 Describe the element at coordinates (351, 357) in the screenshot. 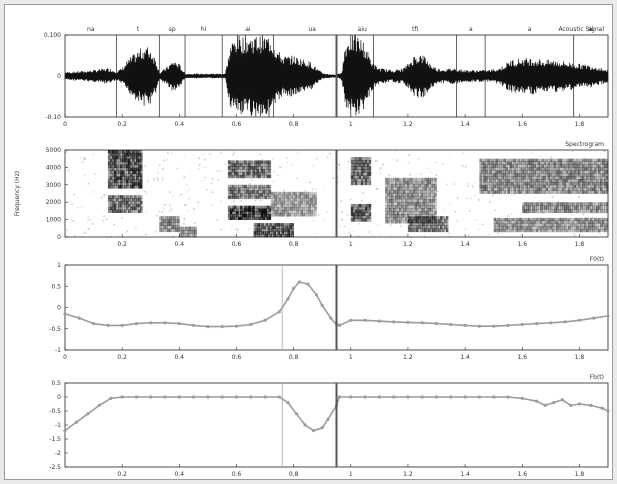

I see `x-tick-label: 1` at that location.